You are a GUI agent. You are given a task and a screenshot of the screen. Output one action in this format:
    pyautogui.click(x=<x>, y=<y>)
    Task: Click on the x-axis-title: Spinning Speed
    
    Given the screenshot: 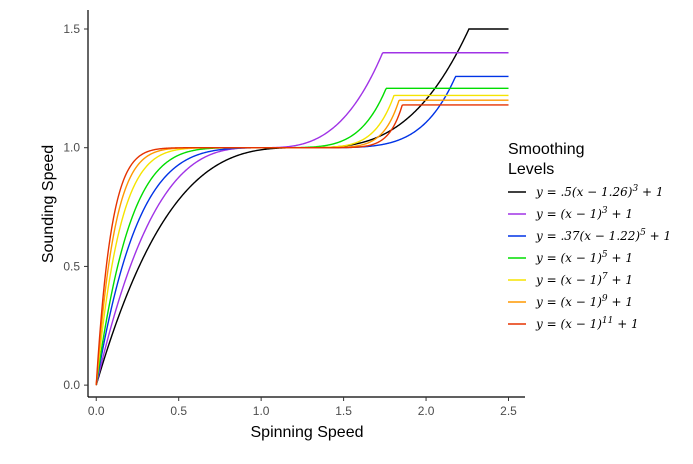 What is the action you would take?
    pyautogui.click(x=307, y=432)
    